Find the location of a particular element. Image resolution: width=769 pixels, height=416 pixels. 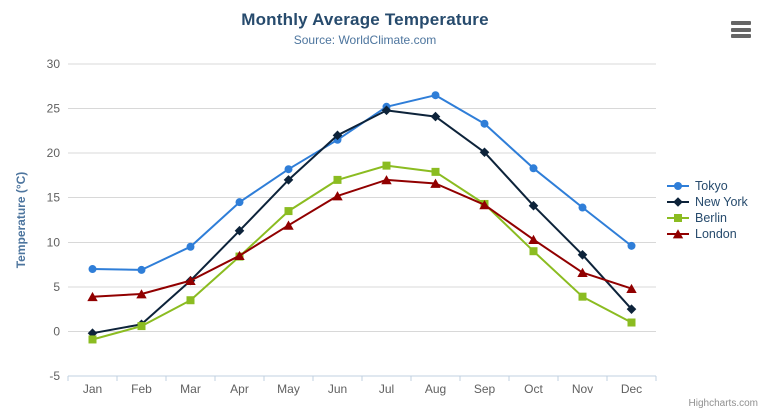

y-axis-label: 15 is located at coordinates (54, 198).